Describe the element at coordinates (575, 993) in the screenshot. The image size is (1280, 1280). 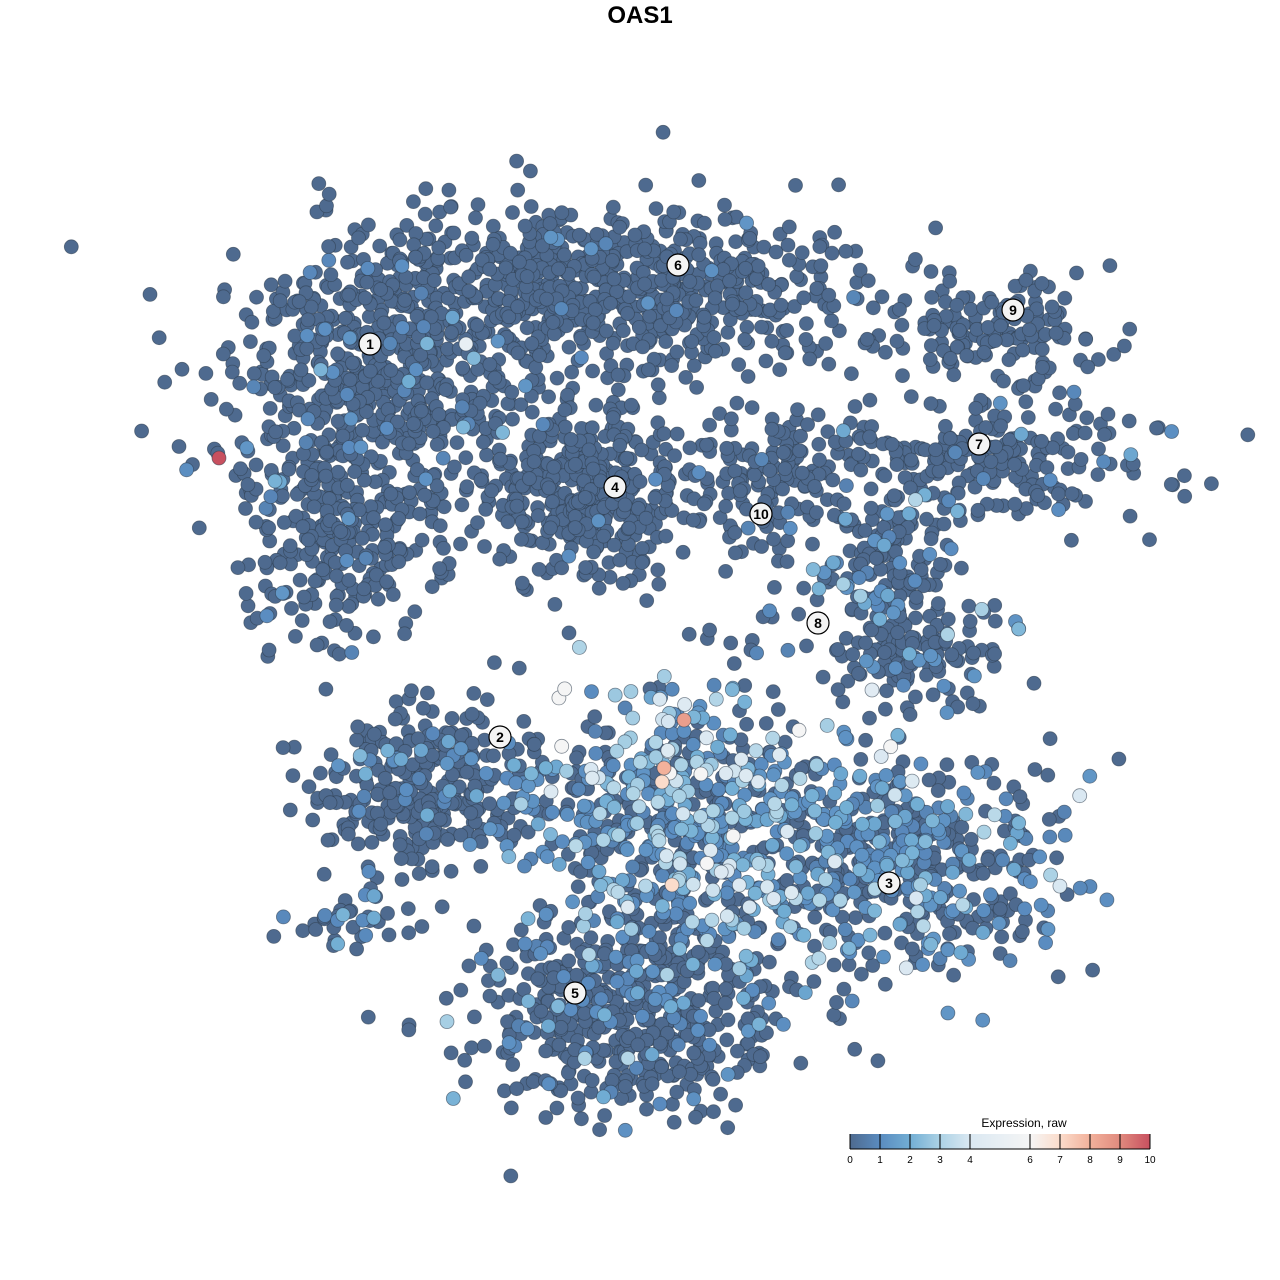
I see `cluster-label-text: 5` at that location.